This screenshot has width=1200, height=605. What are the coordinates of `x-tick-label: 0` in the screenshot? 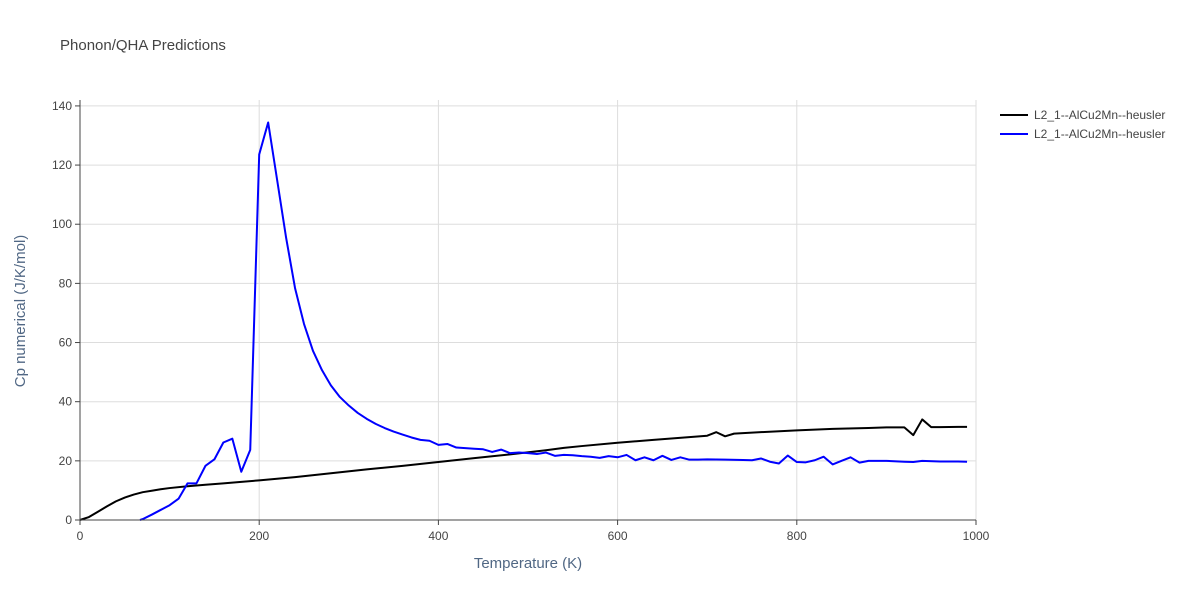 It's located at (80, 536).